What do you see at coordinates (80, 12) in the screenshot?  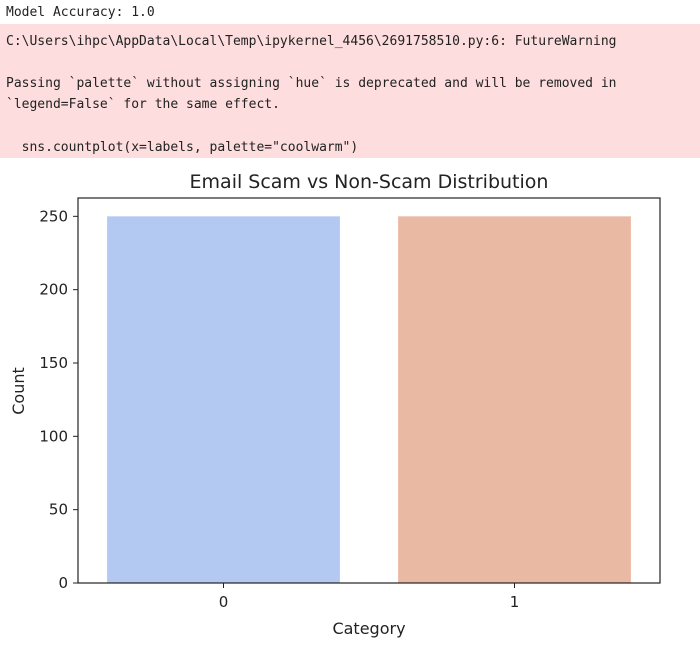 I see `model-accuracy-text: Model Accuracy: 1.0` at bounding box center [80, 12].